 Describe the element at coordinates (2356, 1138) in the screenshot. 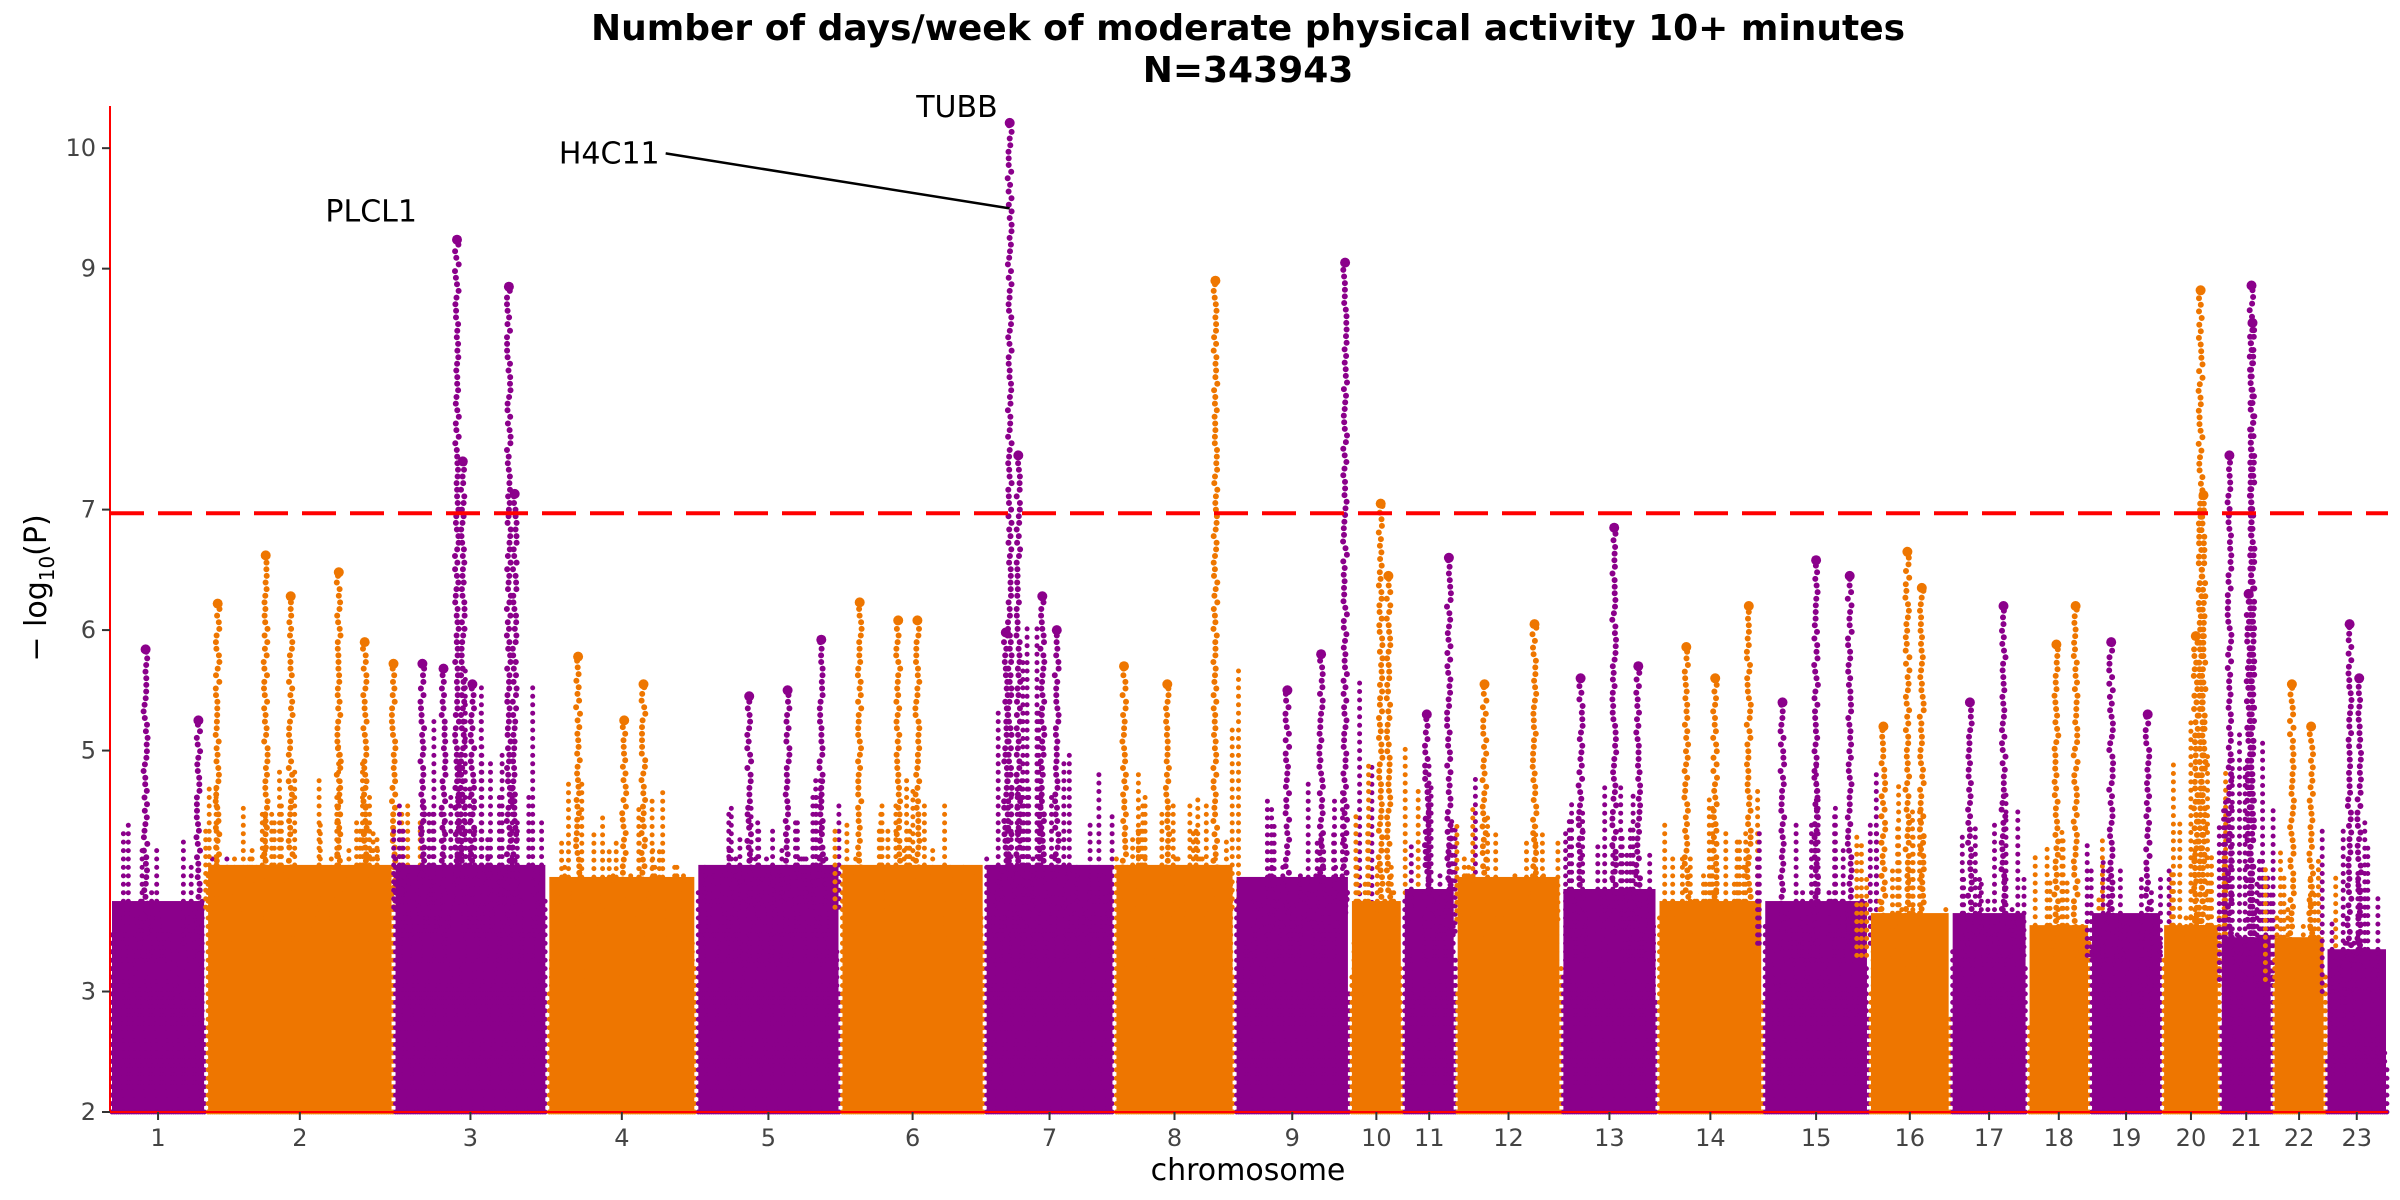

I see `x-tick-label-chr23: 23` at that location.